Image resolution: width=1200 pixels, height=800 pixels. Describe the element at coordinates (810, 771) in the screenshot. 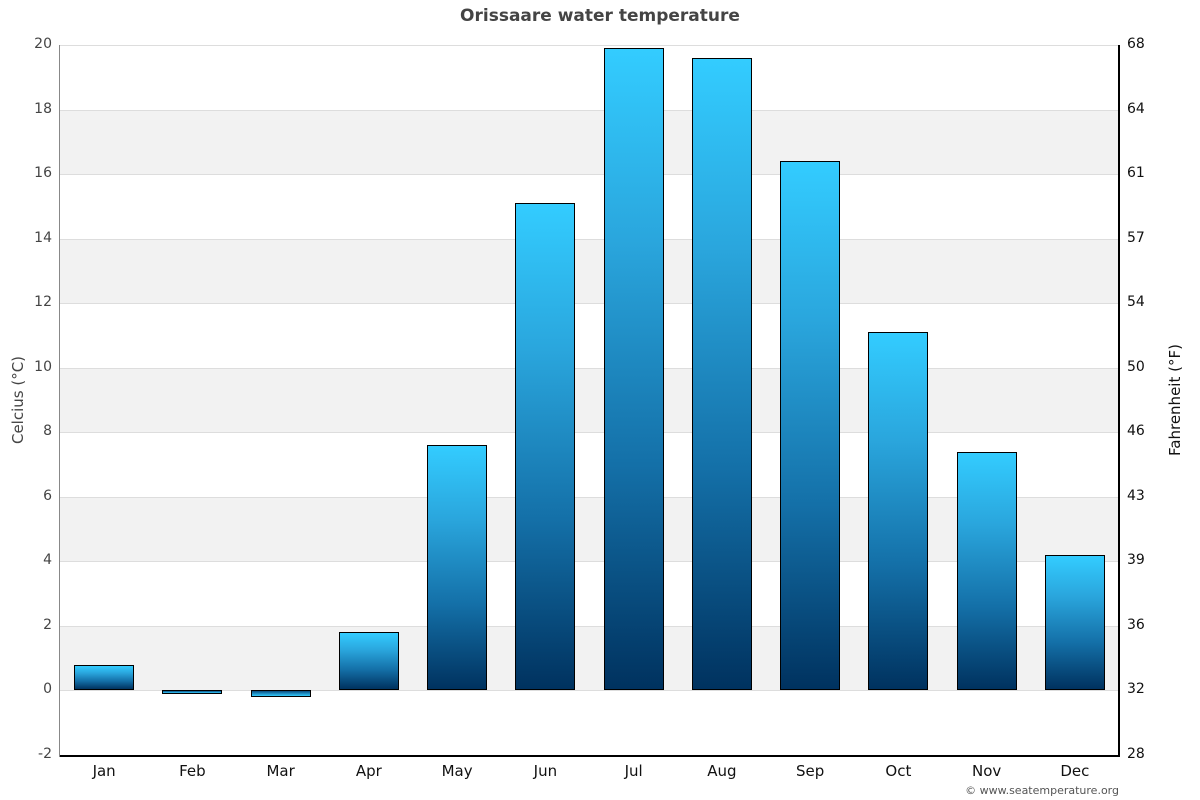

I see `x-tick-month: Sep` at that location.